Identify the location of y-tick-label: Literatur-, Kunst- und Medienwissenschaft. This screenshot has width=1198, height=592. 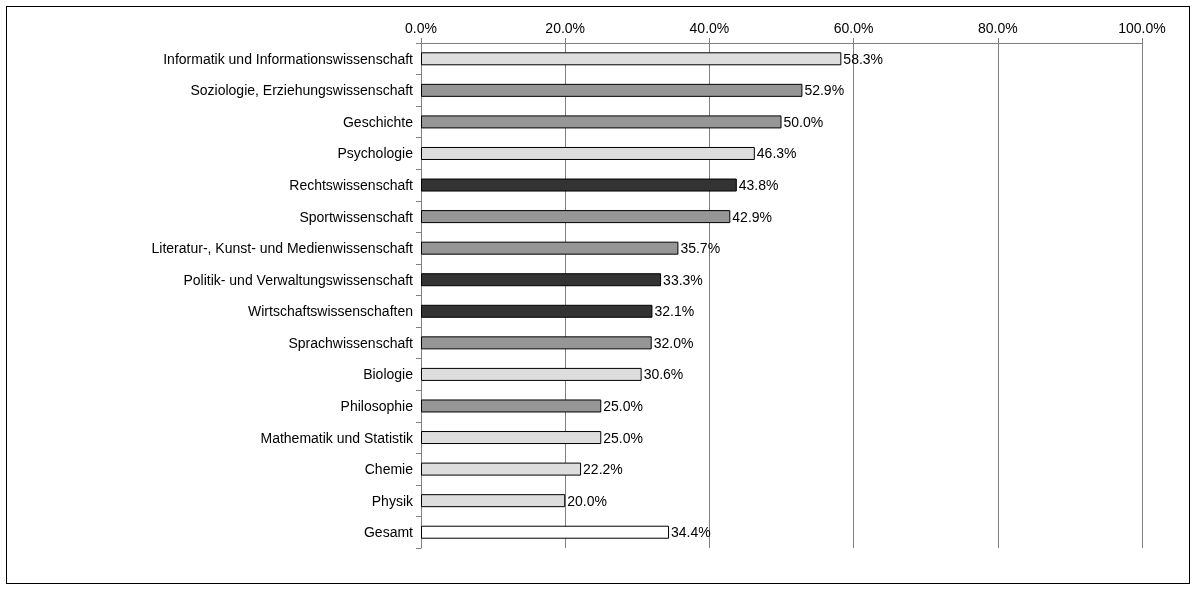
(282, 248).